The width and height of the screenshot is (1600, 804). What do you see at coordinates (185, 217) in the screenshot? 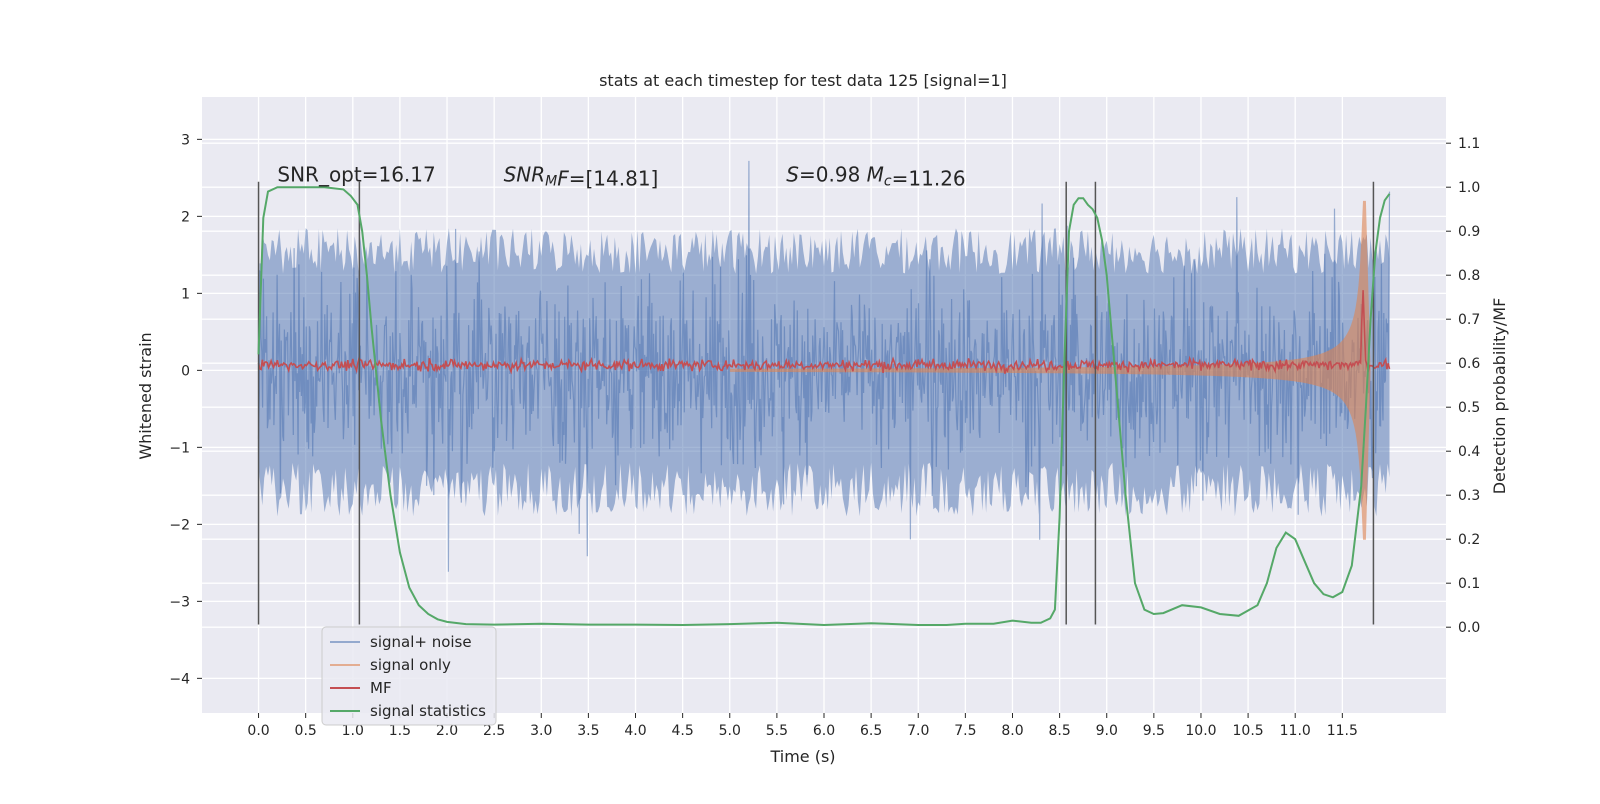
I see `y-tick-label: 2` at bounding box center [185, 217].